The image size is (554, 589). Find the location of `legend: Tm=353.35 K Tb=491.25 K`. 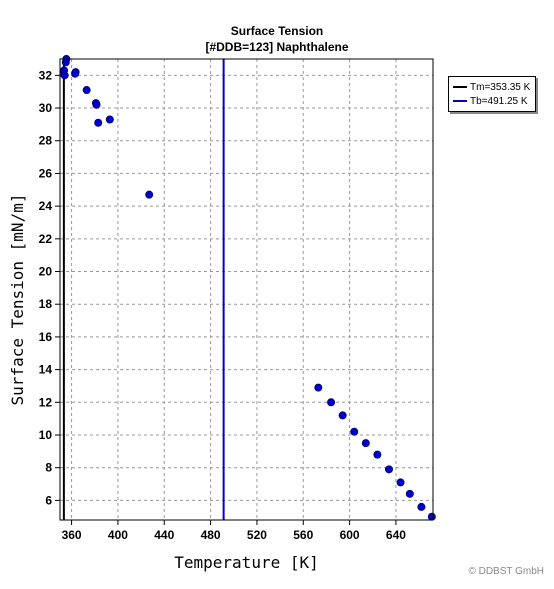

legend: Tm=353.35 K Tb=491.25 K is located at coordinates (492, 94).